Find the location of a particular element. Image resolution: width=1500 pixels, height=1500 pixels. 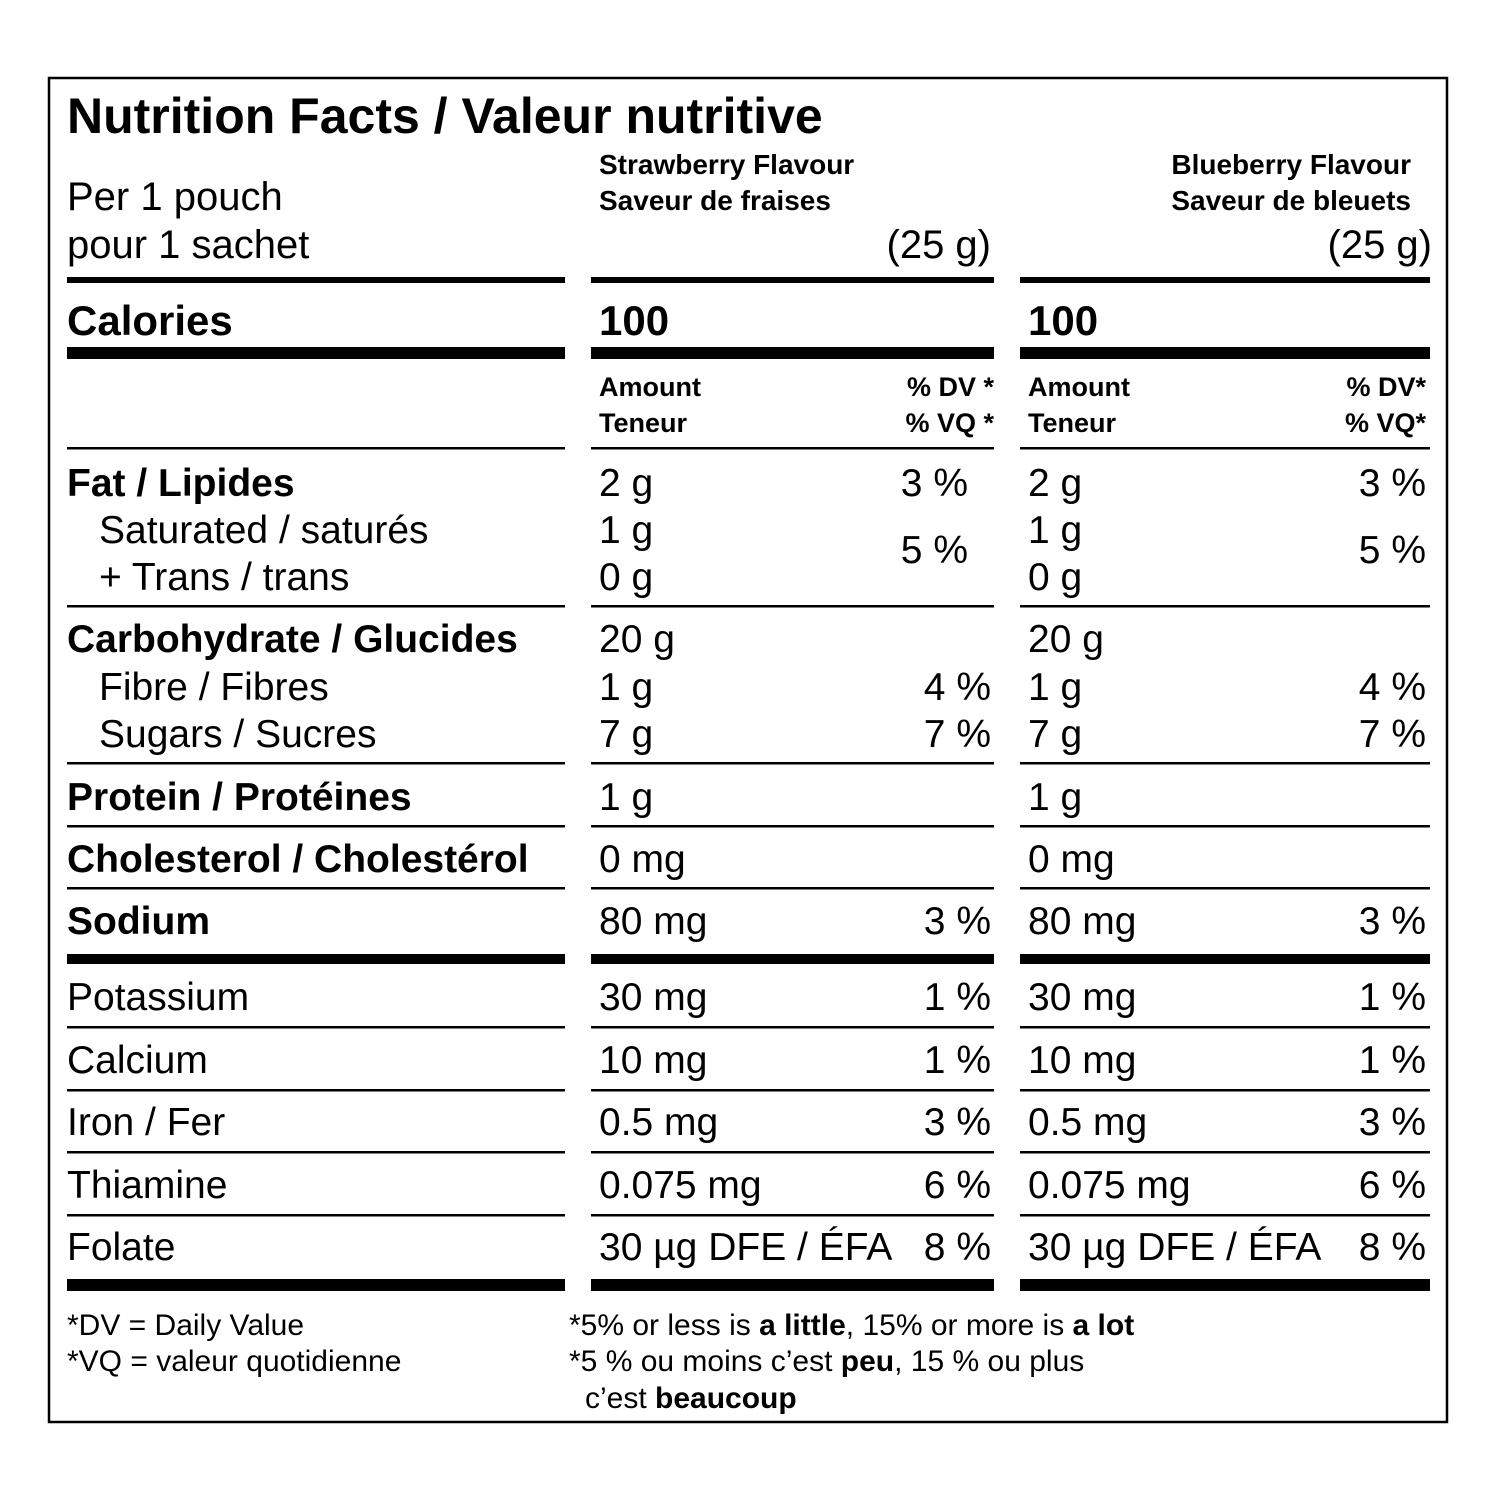

dv-header: % DV* is located at coordinates (1386, 387).